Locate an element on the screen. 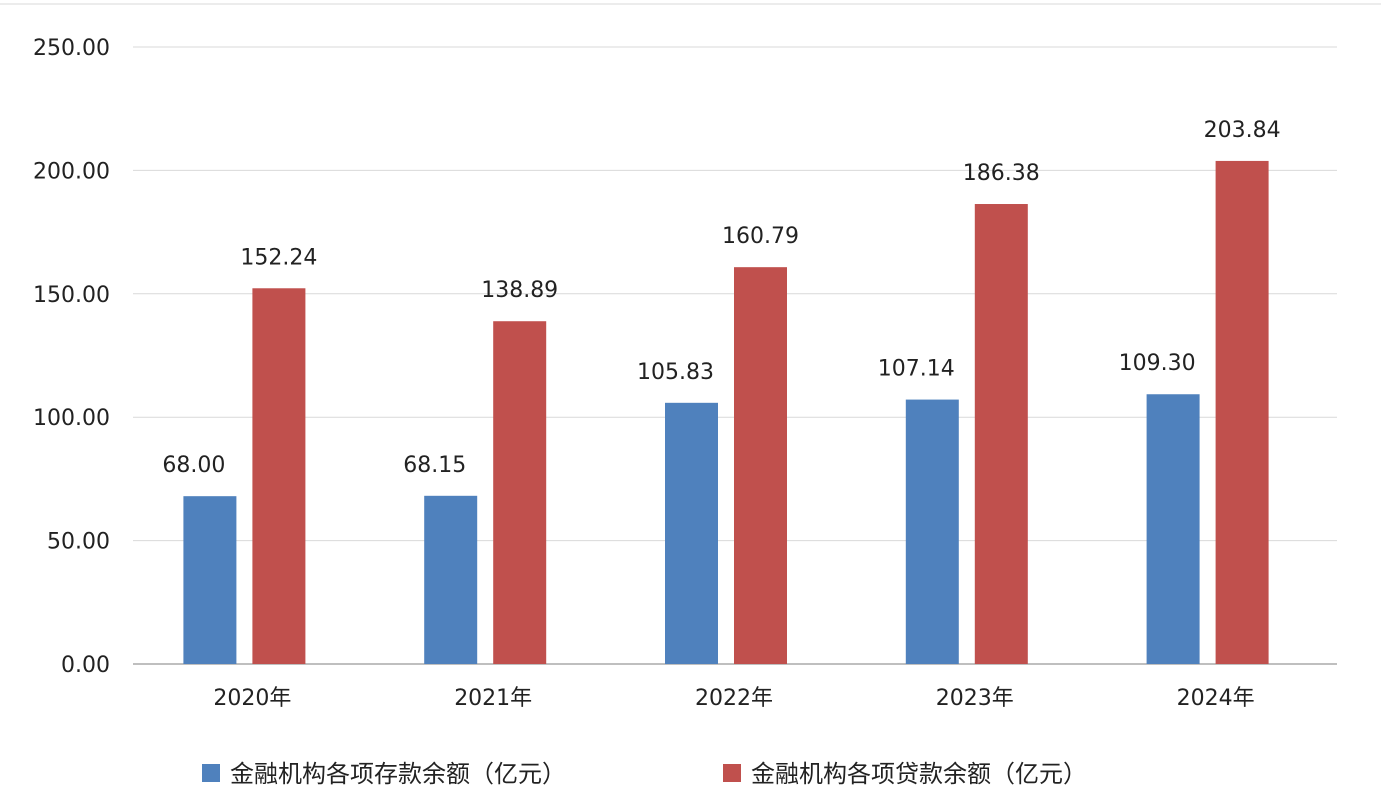 Image resolution: width=1381 pixels, height=812 pixels. data-label-loans: 160.79 is located at coordinates (760, 236).